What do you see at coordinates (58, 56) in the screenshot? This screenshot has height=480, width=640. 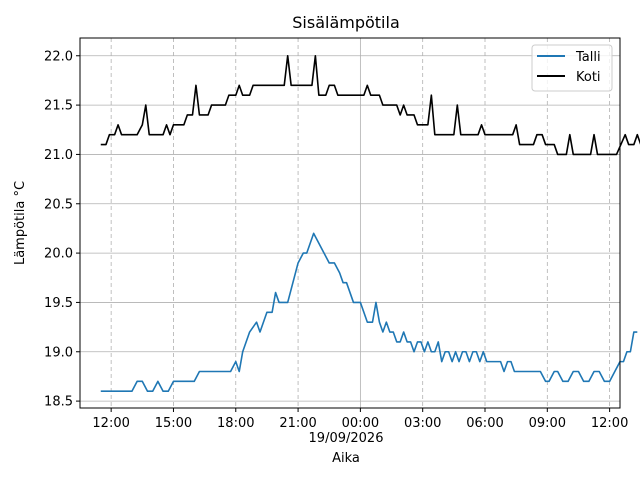 I see `y-tick-label: 22.0` at bounding box center [58, 56].